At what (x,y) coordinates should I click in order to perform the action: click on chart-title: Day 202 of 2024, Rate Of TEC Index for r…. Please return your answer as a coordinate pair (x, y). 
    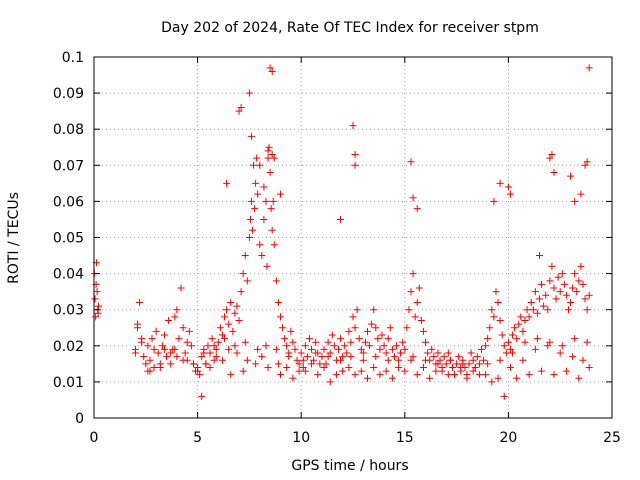
    Looking at the image, I should click on (350, 28).